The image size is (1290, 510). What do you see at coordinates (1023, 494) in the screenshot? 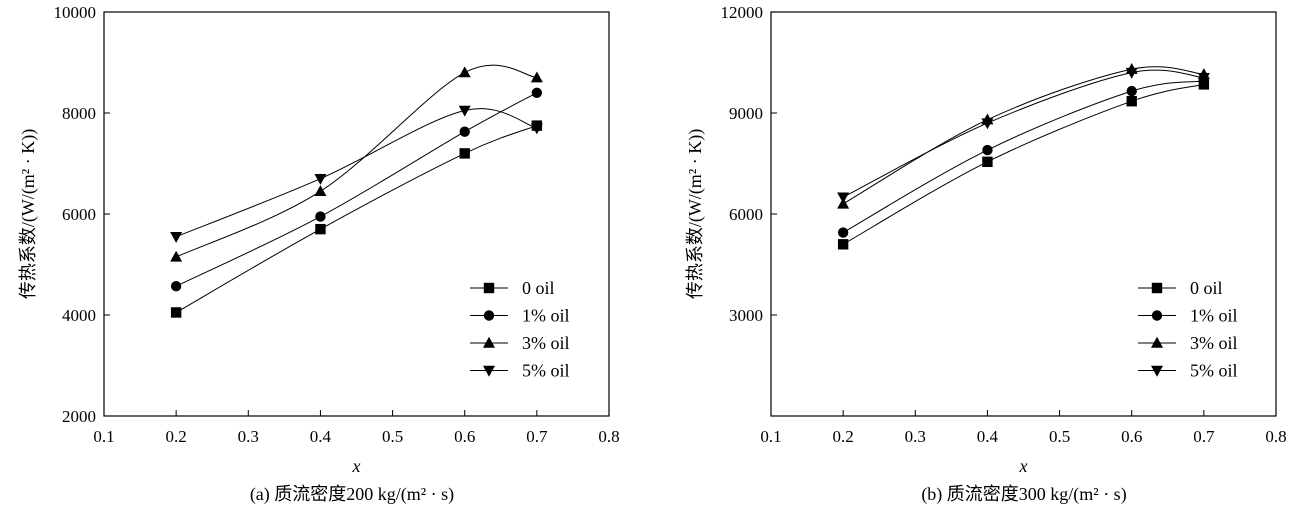
I see `chart-caption: (b) 质流密度300 kg/(m² · s)` at bounding box center [1023, 494].